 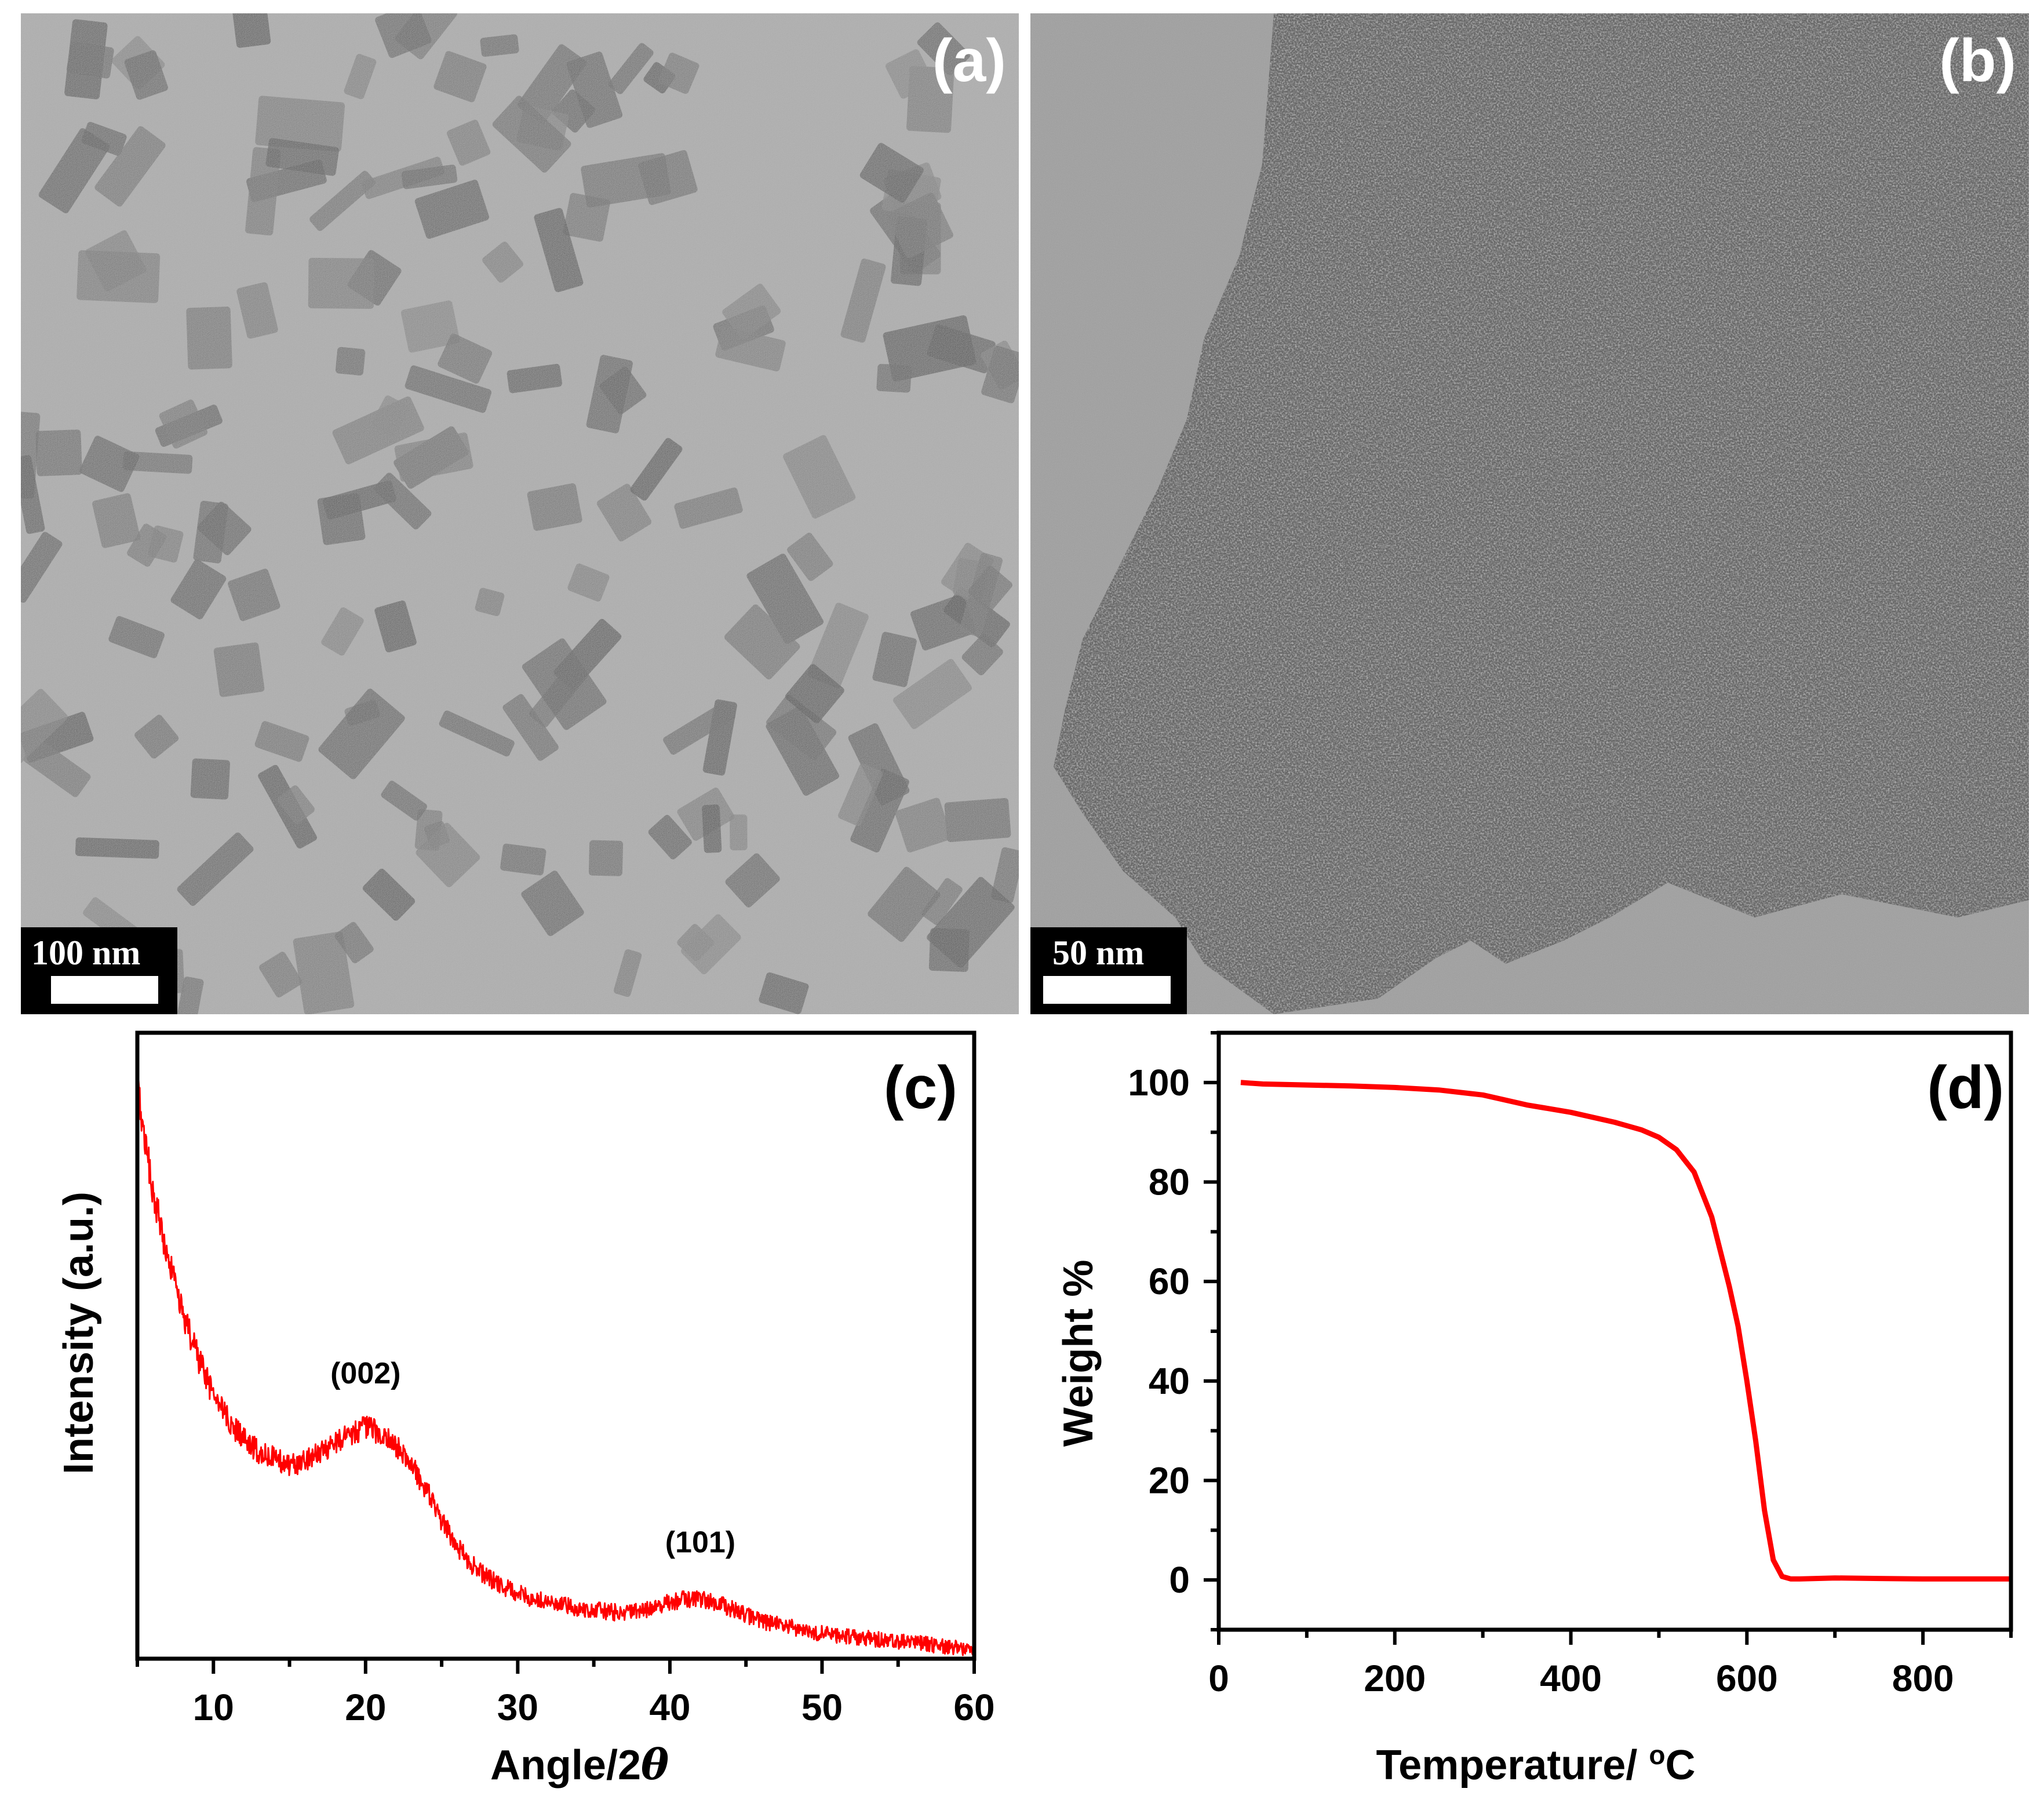 I want to click on xrd-x-tick-label: 40, so click(x=669, y=1707).